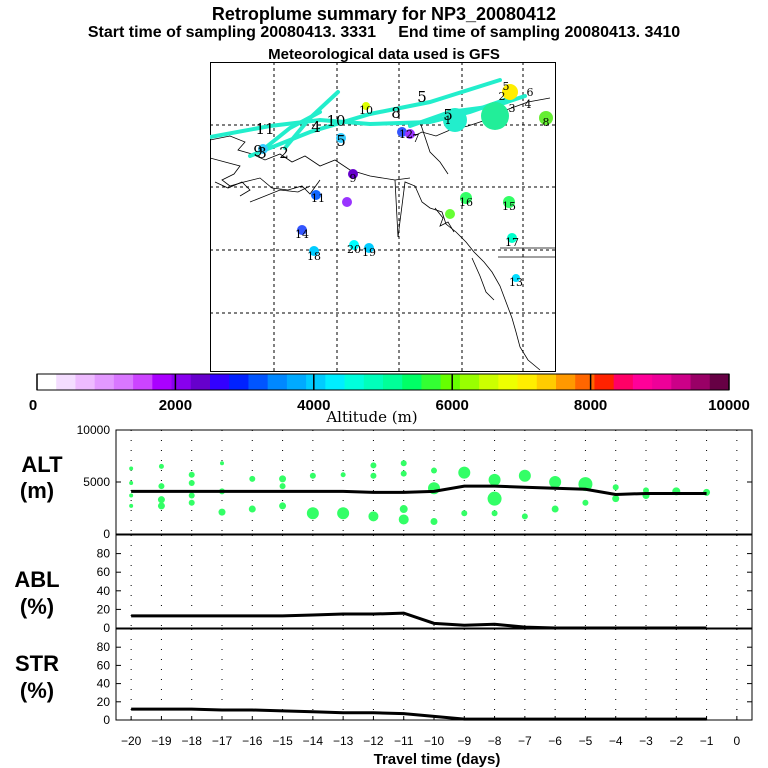 The height and width of the screenshot is (768, 768). I want to click on abl-y-ticks: 80 60 40 20 0, so click(424, 591).